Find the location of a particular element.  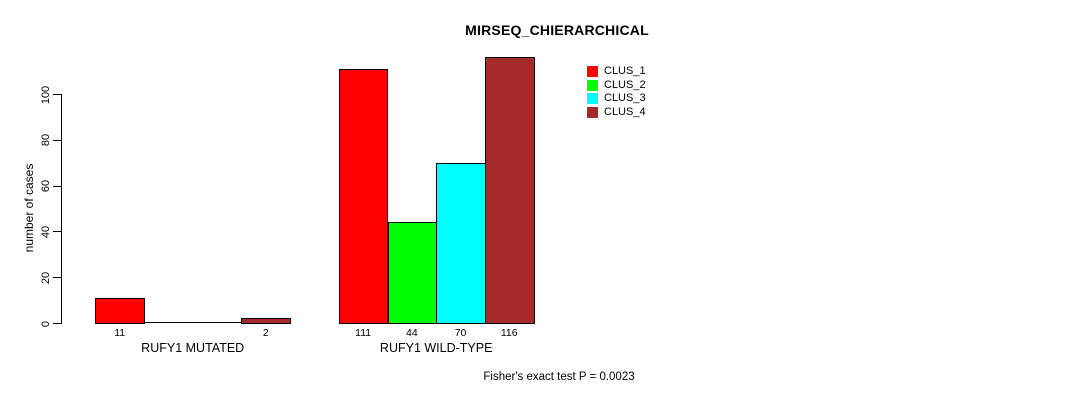

chart-title: MIRSEQ_CHIERARCHICAL is located at coordinates (557, 30).